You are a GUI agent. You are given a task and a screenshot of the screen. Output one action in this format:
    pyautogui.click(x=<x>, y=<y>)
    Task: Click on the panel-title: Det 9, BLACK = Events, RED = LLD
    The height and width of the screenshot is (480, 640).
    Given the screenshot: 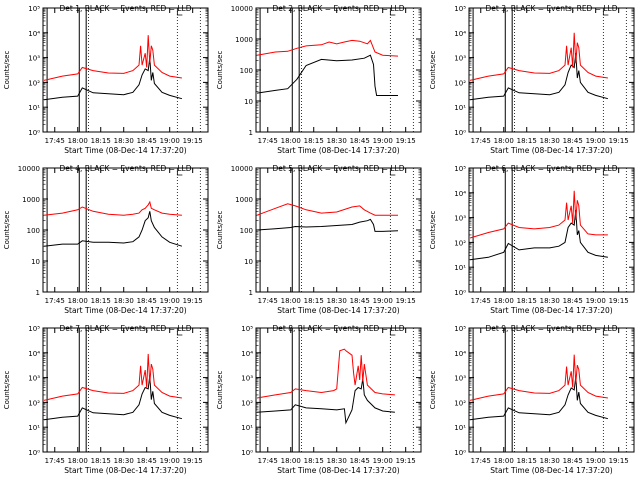 What is the action you would take?
    pyautogui.click(x=551, y=328)
    